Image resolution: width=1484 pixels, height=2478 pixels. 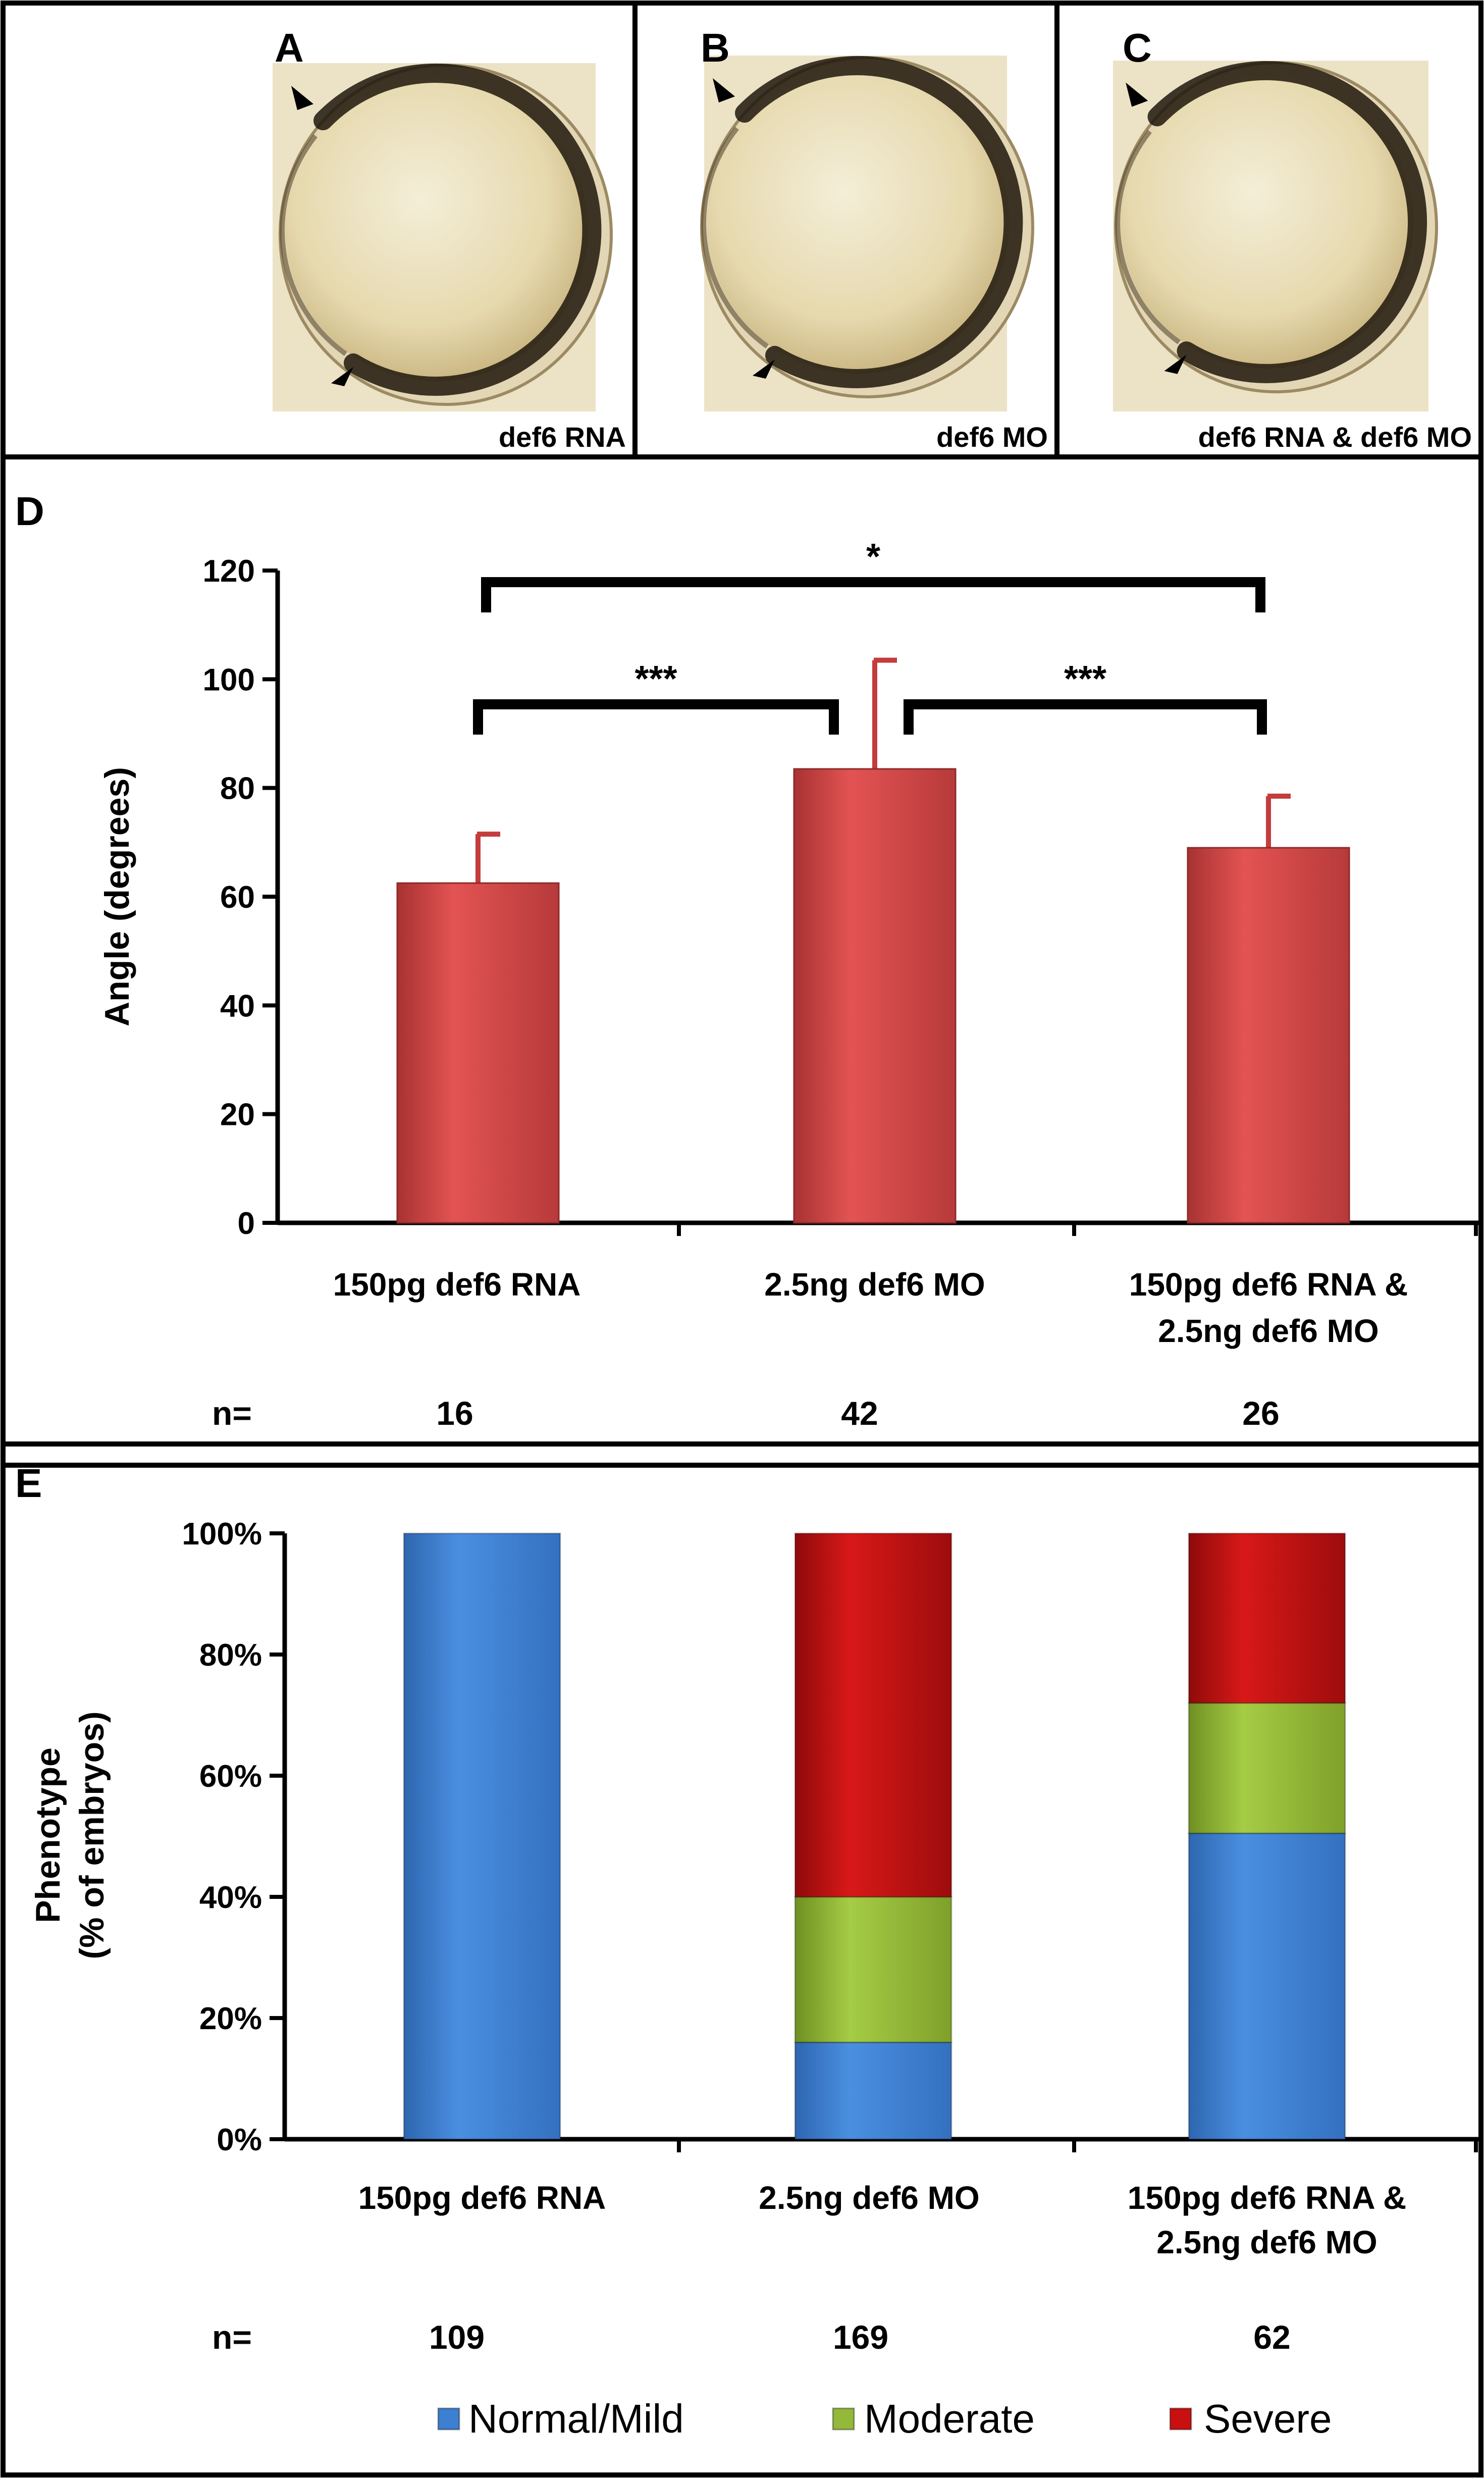 I want to click on n-value: 169, so click(x=860, y=2337).